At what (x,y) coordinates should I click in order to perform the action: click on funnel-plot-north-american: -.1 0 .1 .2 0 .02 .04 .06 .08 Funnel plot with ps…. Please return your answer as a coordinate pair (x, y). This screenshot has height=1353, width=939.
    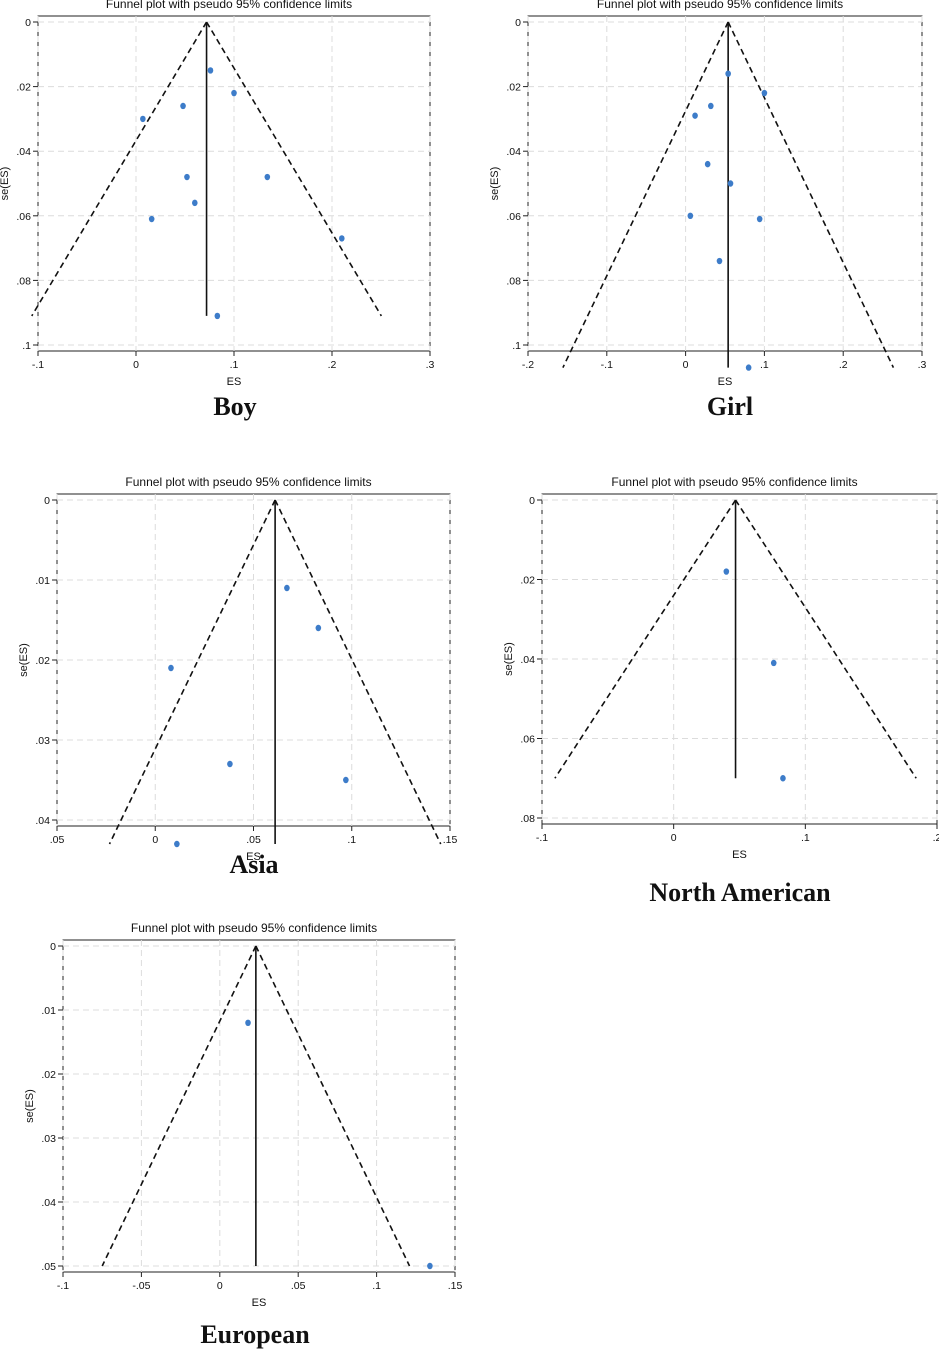
    Looking at the image, I should click on (721, 668).